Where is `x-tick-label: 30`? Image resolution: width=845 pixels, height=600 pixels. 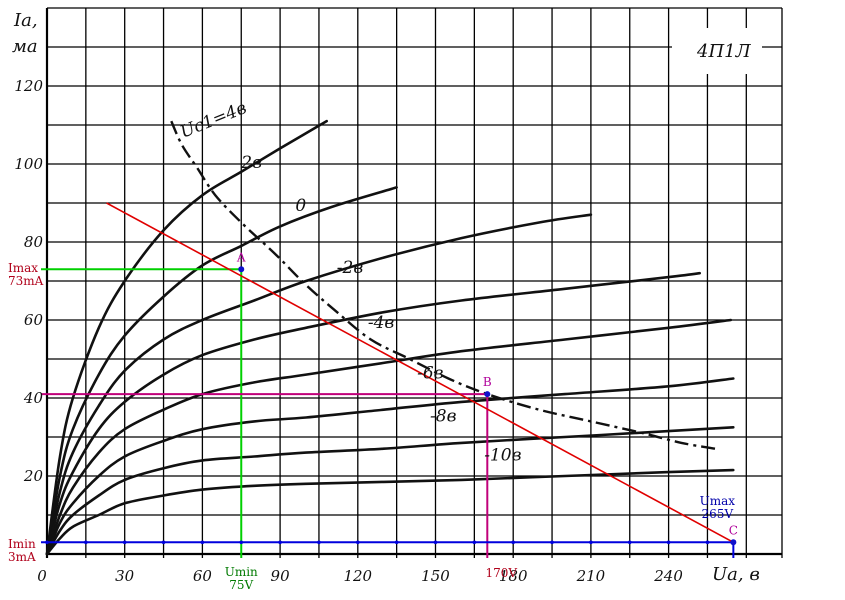
x-tick-label: 30 is located at coordinates (125, 576).